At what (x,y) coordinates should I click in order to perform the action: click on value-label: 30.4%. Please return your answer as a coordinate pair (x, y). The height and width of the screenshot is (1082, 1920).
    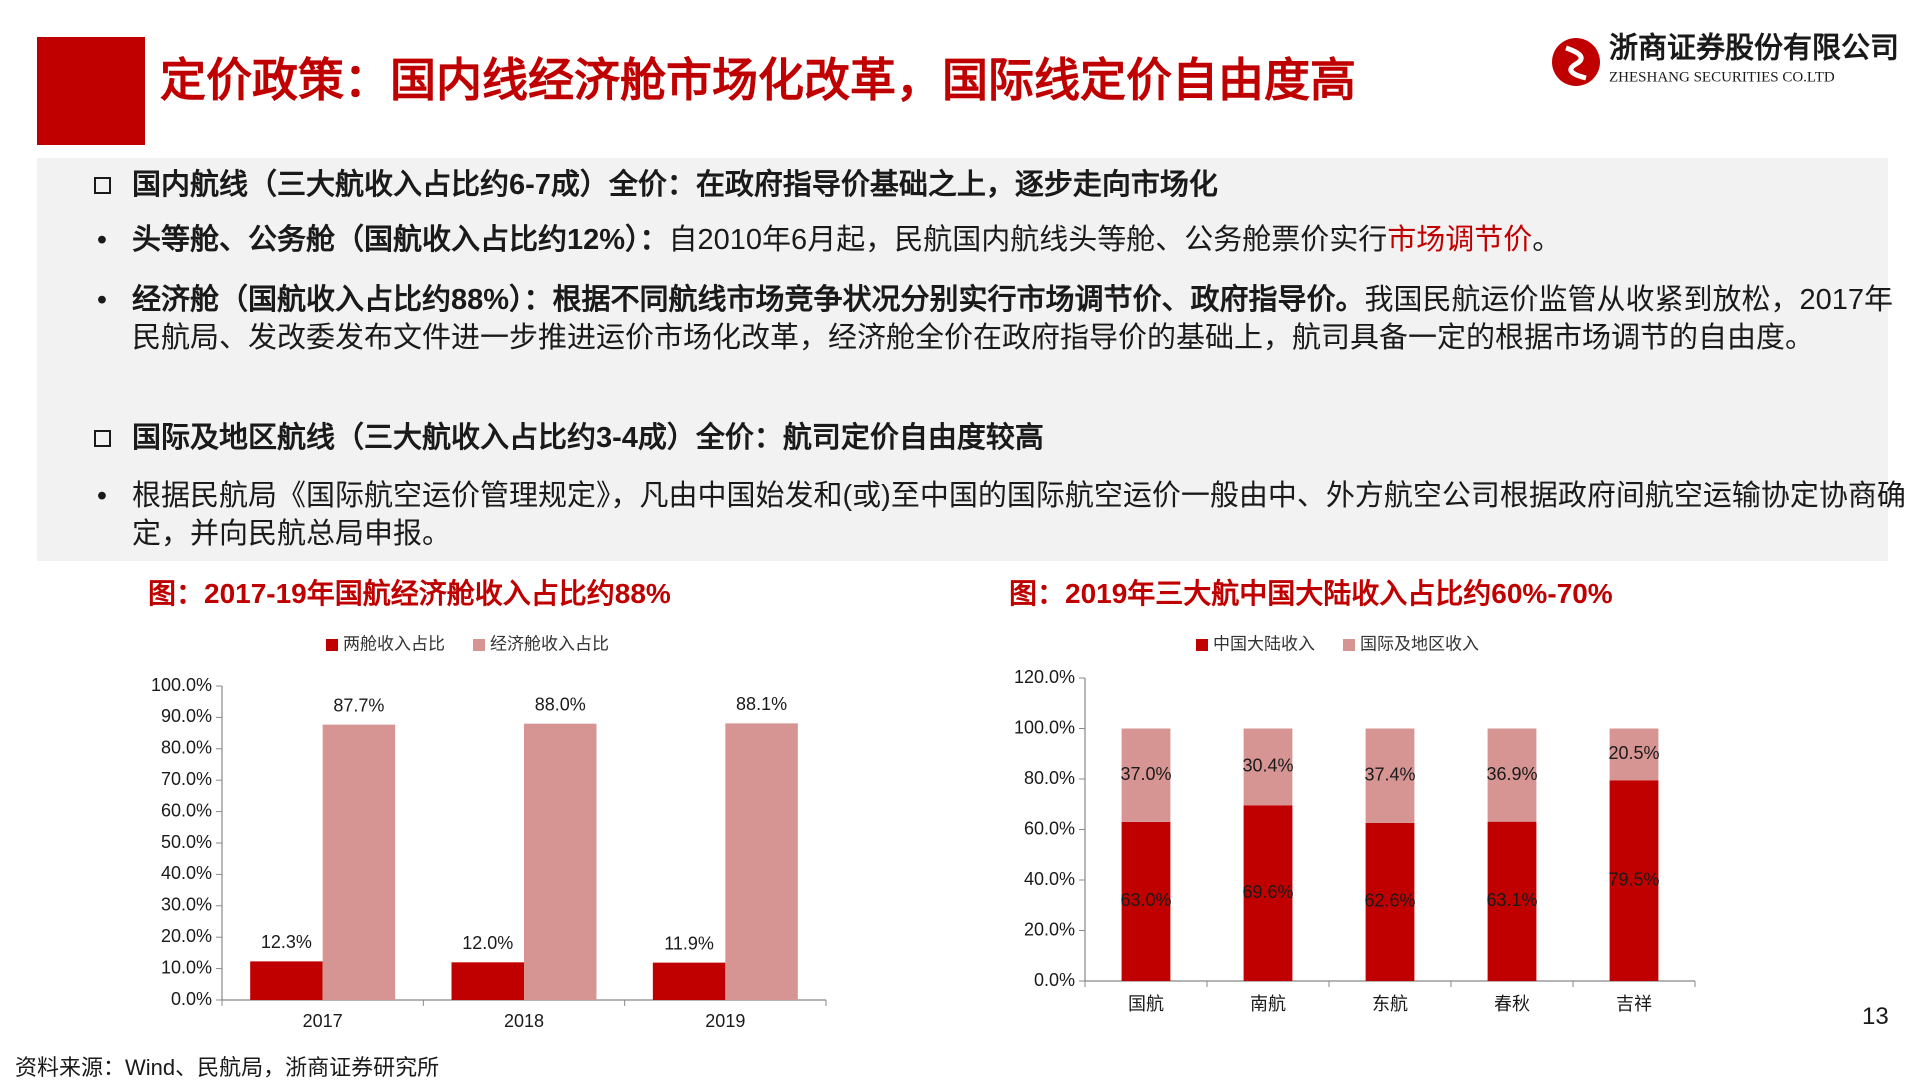
    Looking at the image, I should click on (1267, 766).